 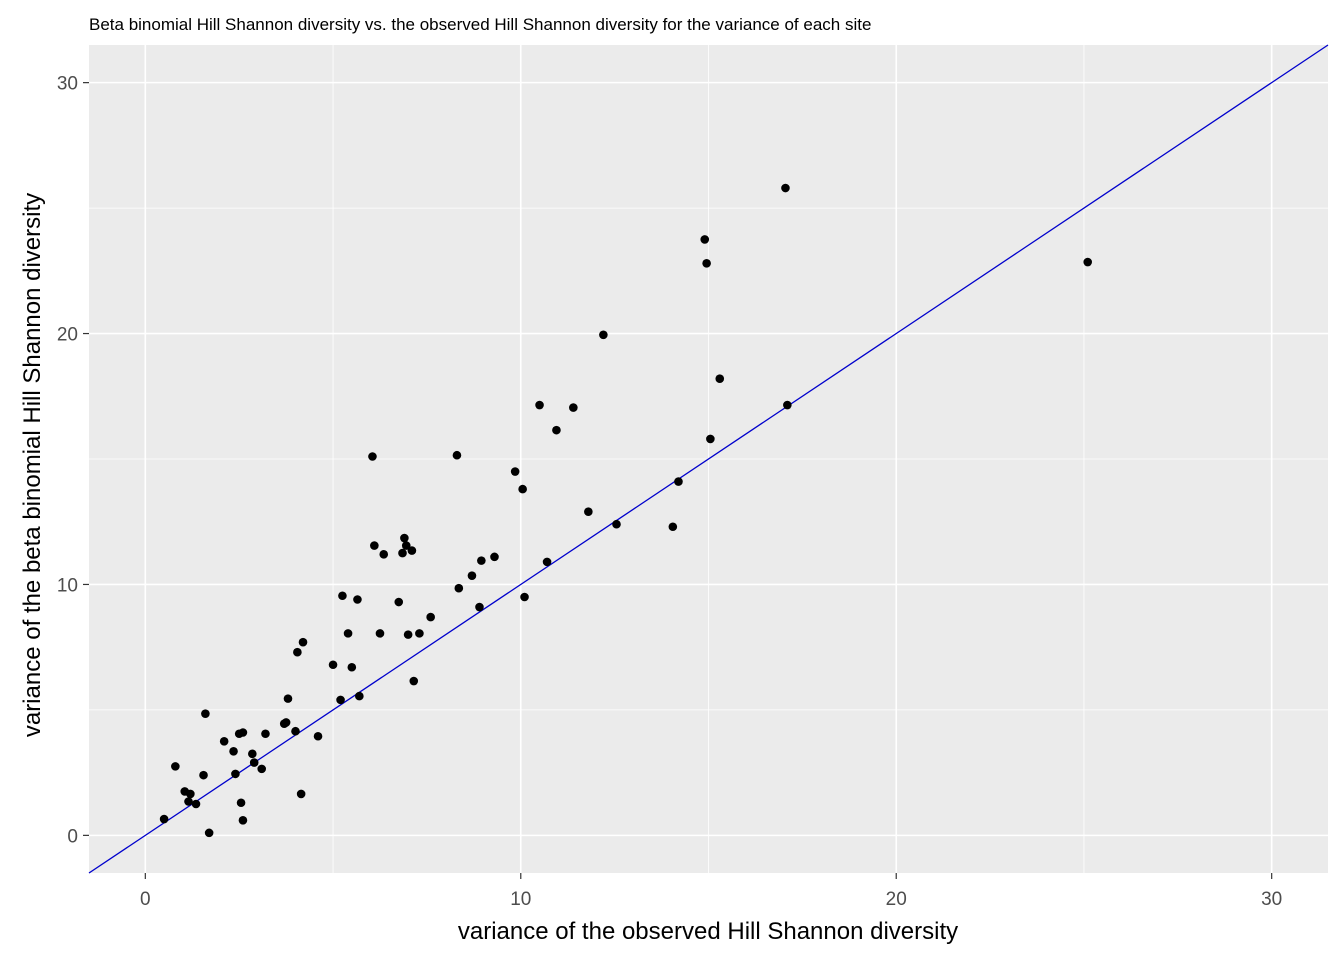 I want to click on y-tick-label: 10, so click(x=67, y=585).